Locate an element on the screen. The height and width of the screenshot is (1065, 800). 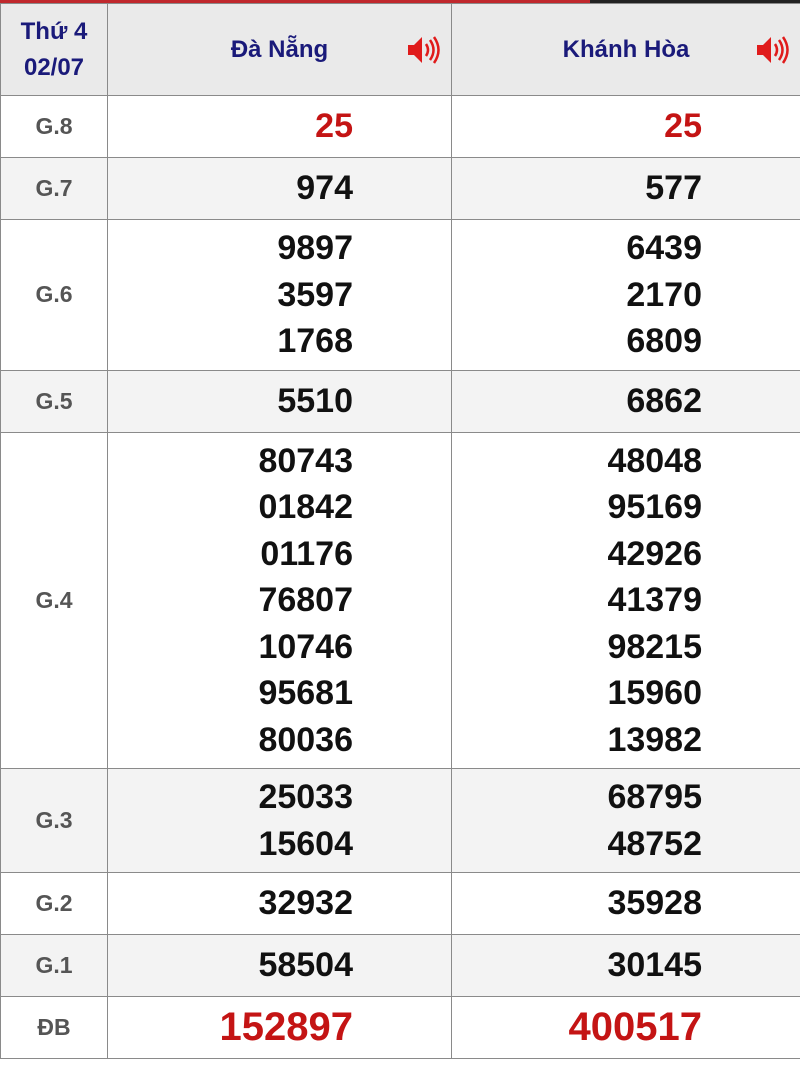
prize-number: 2170 is located at coordinates (664, 294).